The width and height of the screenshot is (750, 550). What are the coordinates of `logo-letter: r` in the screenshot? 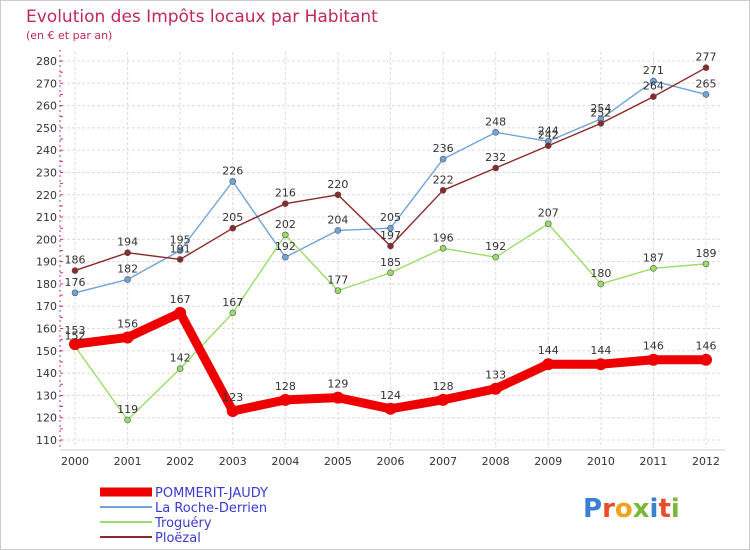 It's located at (608, 509).